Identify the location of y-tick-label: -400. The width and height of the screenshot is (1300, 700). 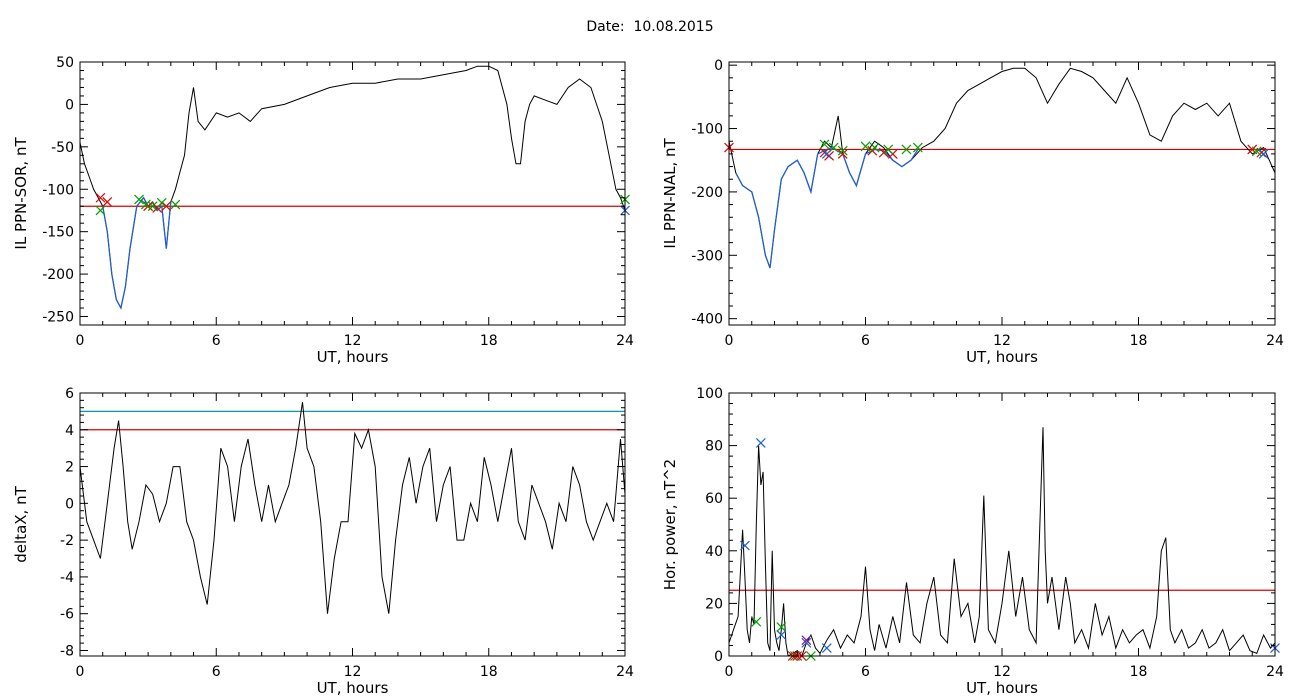
(707, 320).